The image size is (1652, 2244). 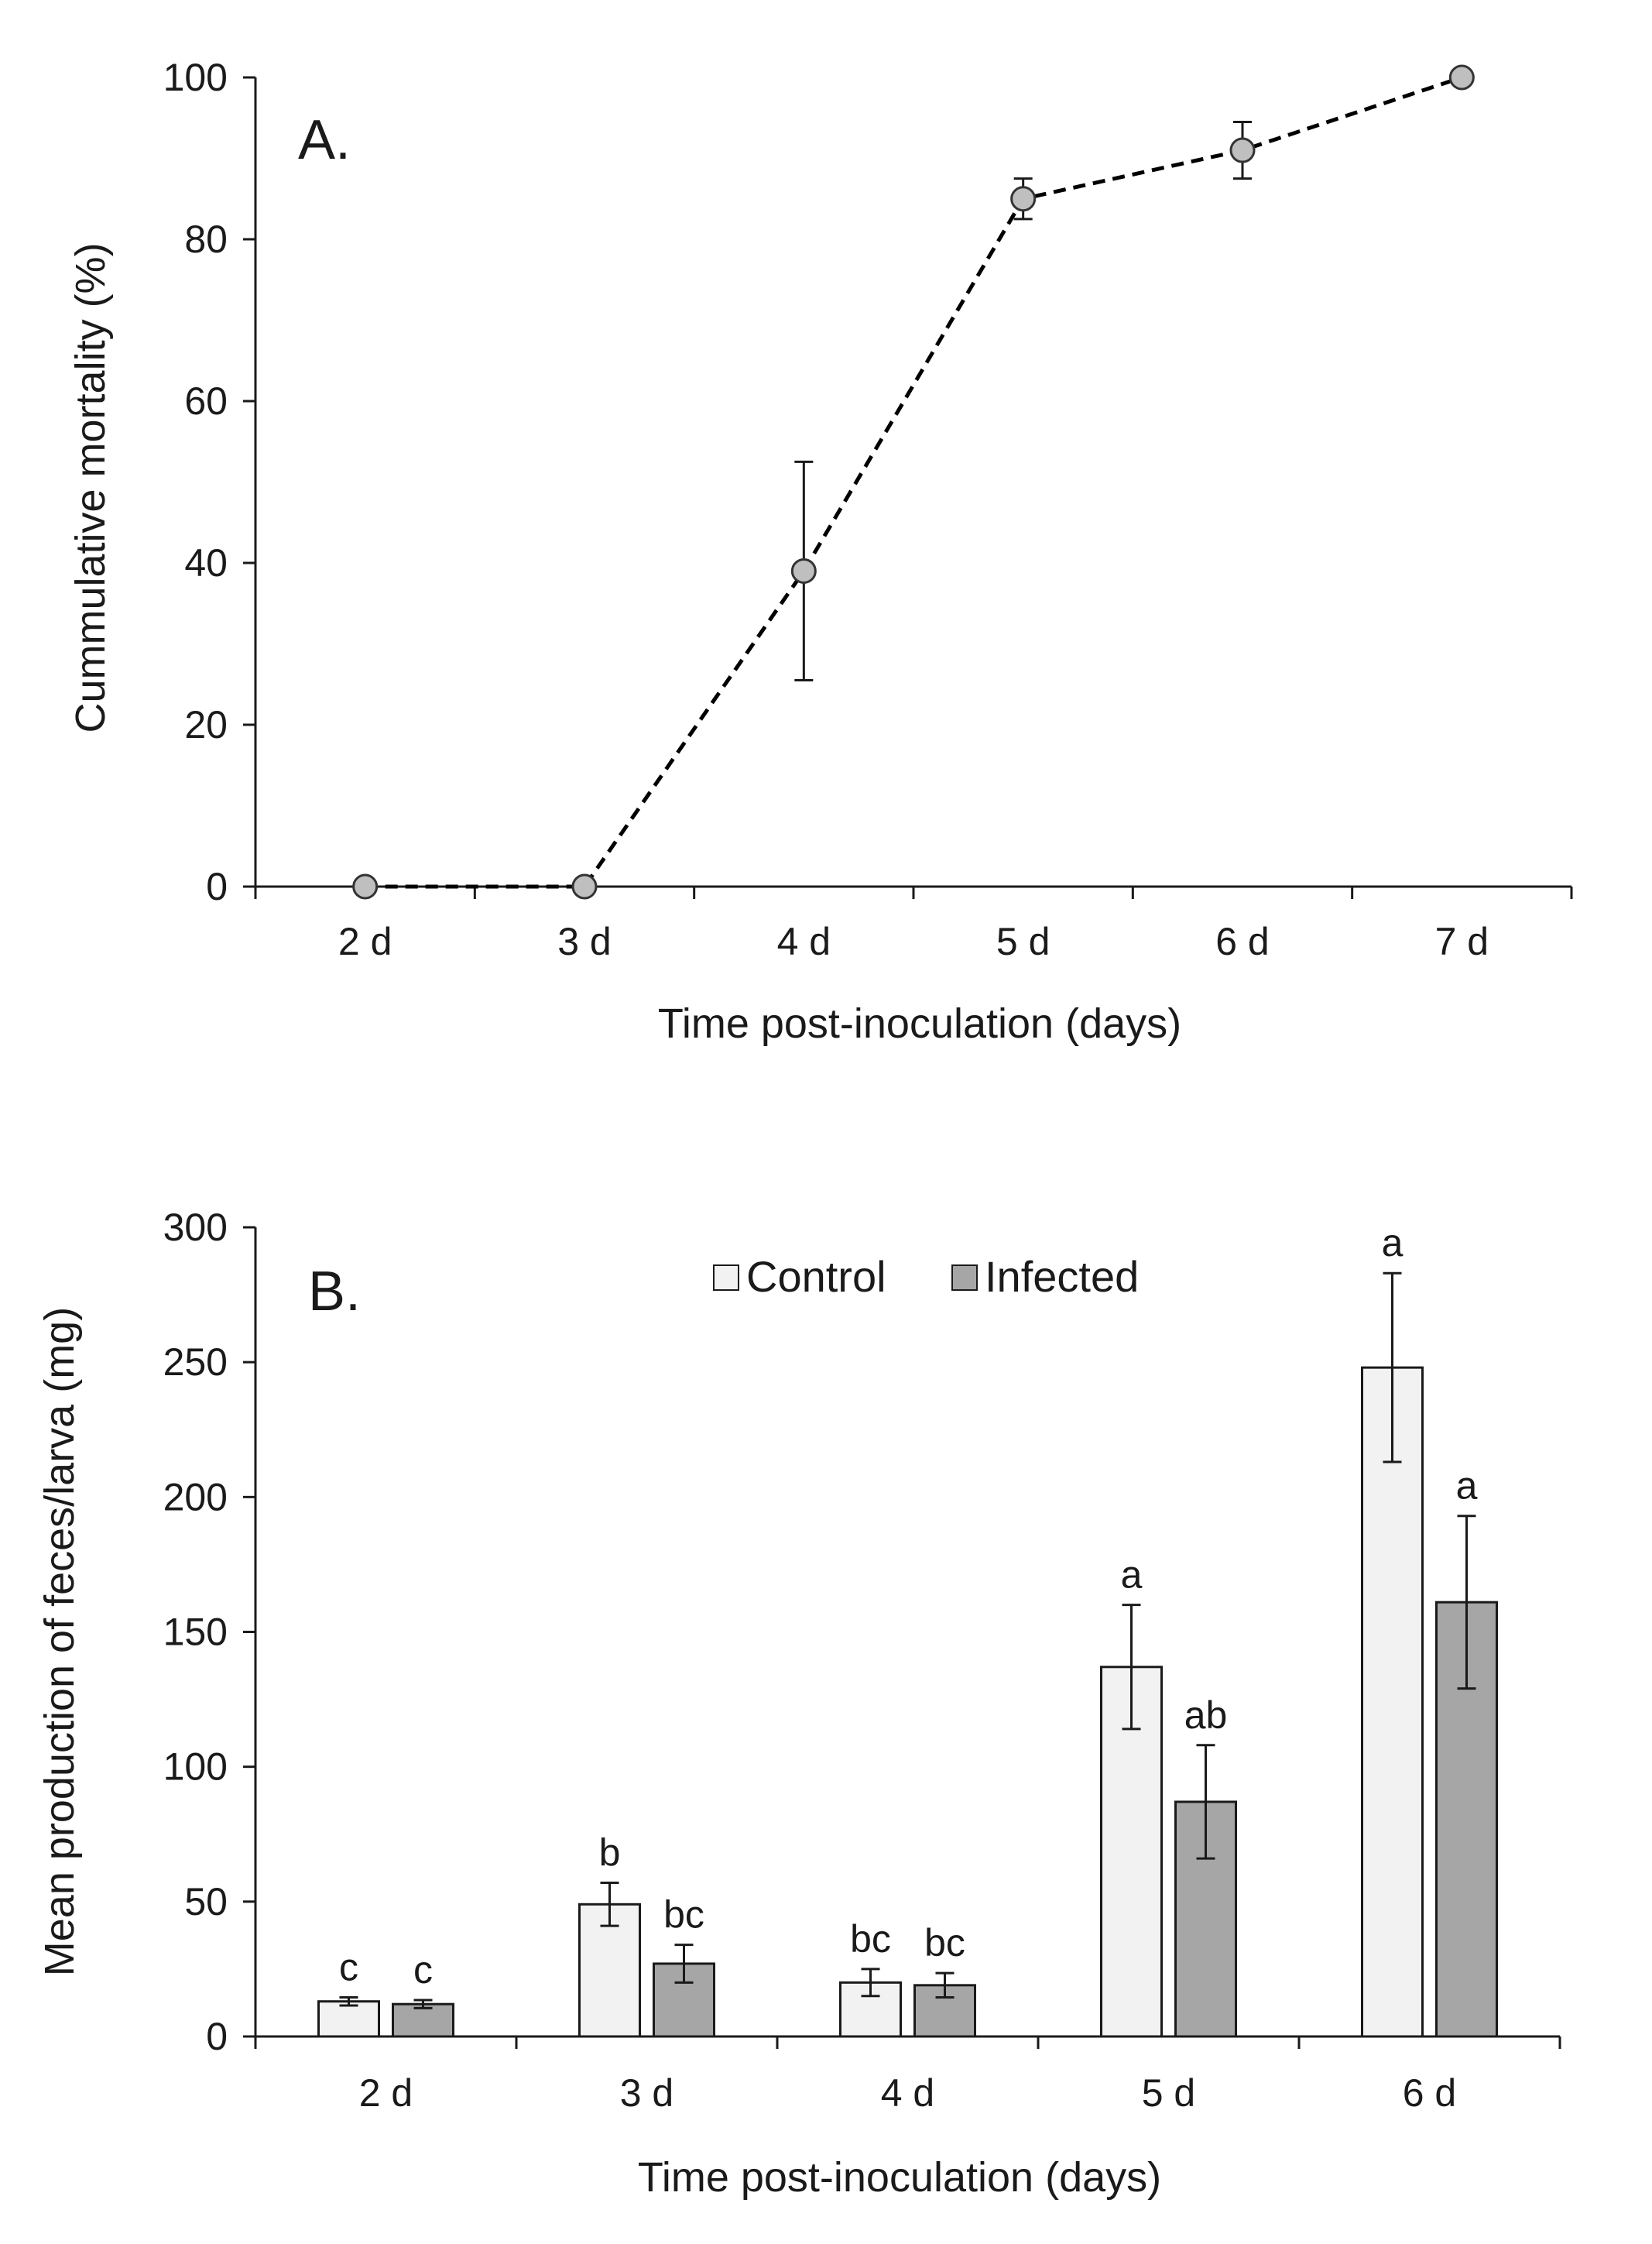 I want to click on panel-a-x-tick-label: 6 d, so click(x=1243, y=941).